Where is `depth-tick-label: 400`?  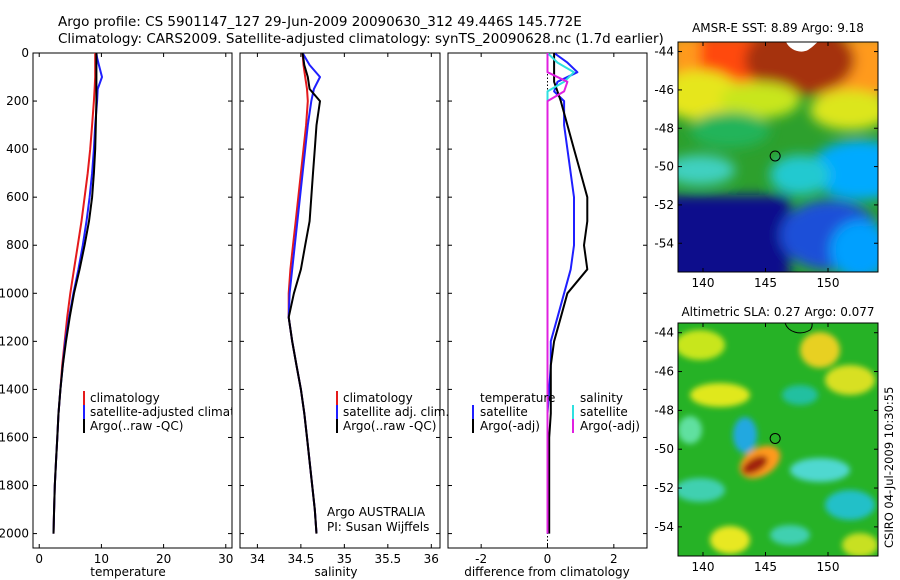 depth-tick-label: 400 is located at coordinates (17, 149).